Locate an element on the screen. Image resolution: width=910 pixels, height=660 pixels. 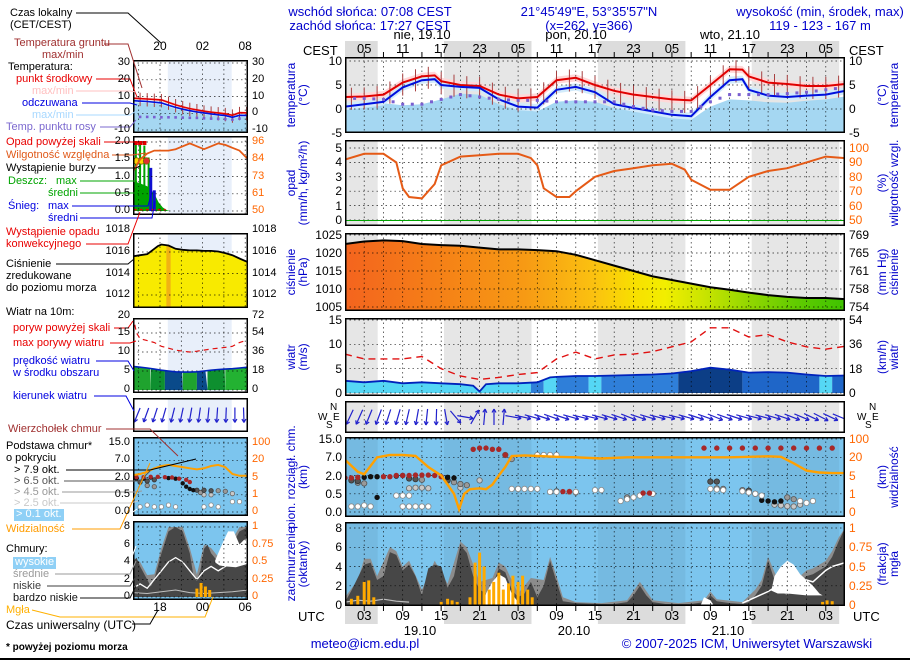
axis-tick-right: 761 is located at coordinates (859, 271).